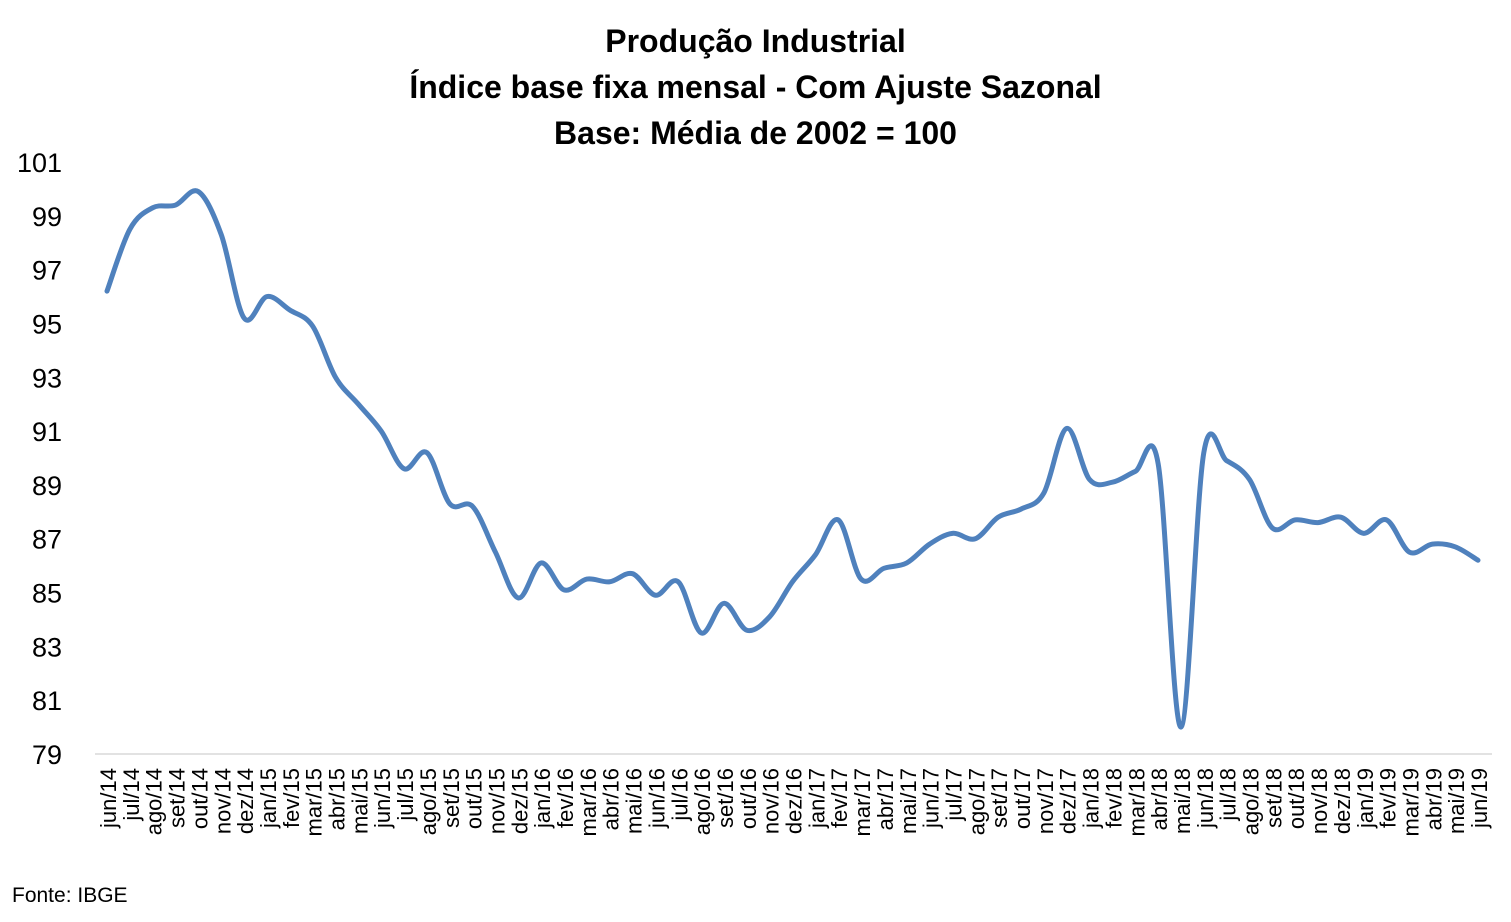 The image size is (1511, 922). I want to click on y-tick-label: 99, so click(47, 217).